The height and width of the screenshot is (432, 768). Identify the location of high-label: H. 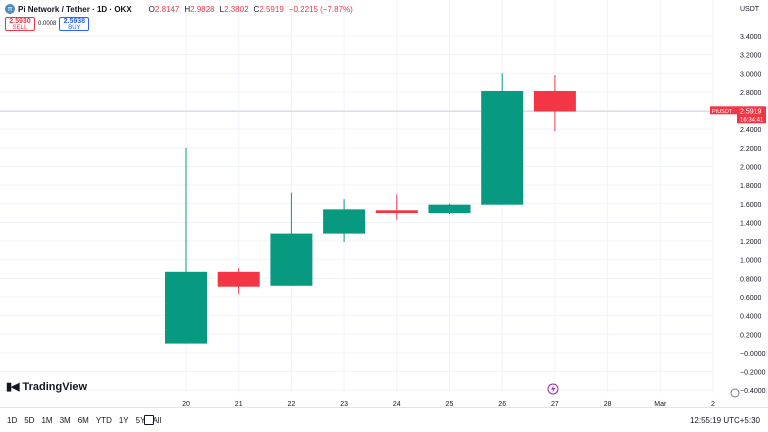
(187, 9).